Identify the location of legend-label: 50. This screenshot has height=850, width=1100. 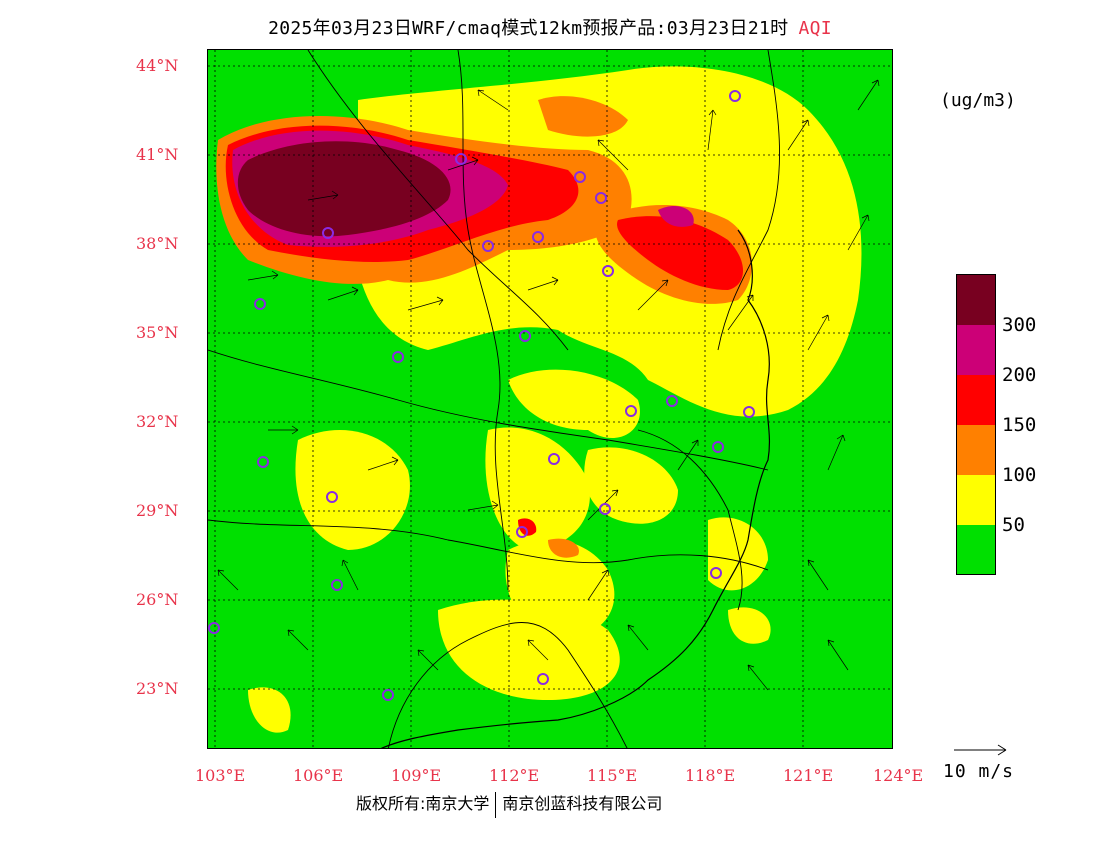
(1013, 525).